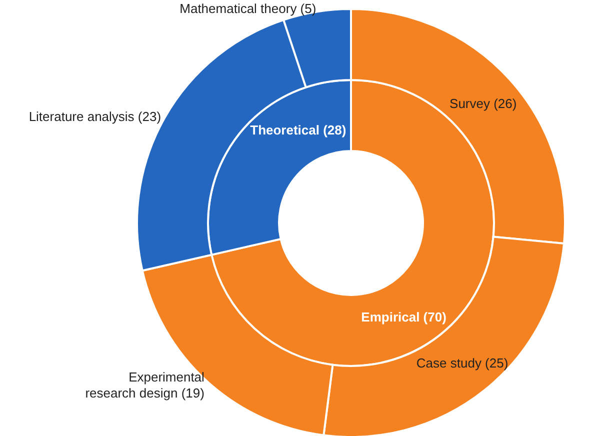 This screenshot has height=436, width=596. Describe the element at coordinates (248, 8) in the screenshot. I see `slice-label: Mathematical theory (5)` at that location.